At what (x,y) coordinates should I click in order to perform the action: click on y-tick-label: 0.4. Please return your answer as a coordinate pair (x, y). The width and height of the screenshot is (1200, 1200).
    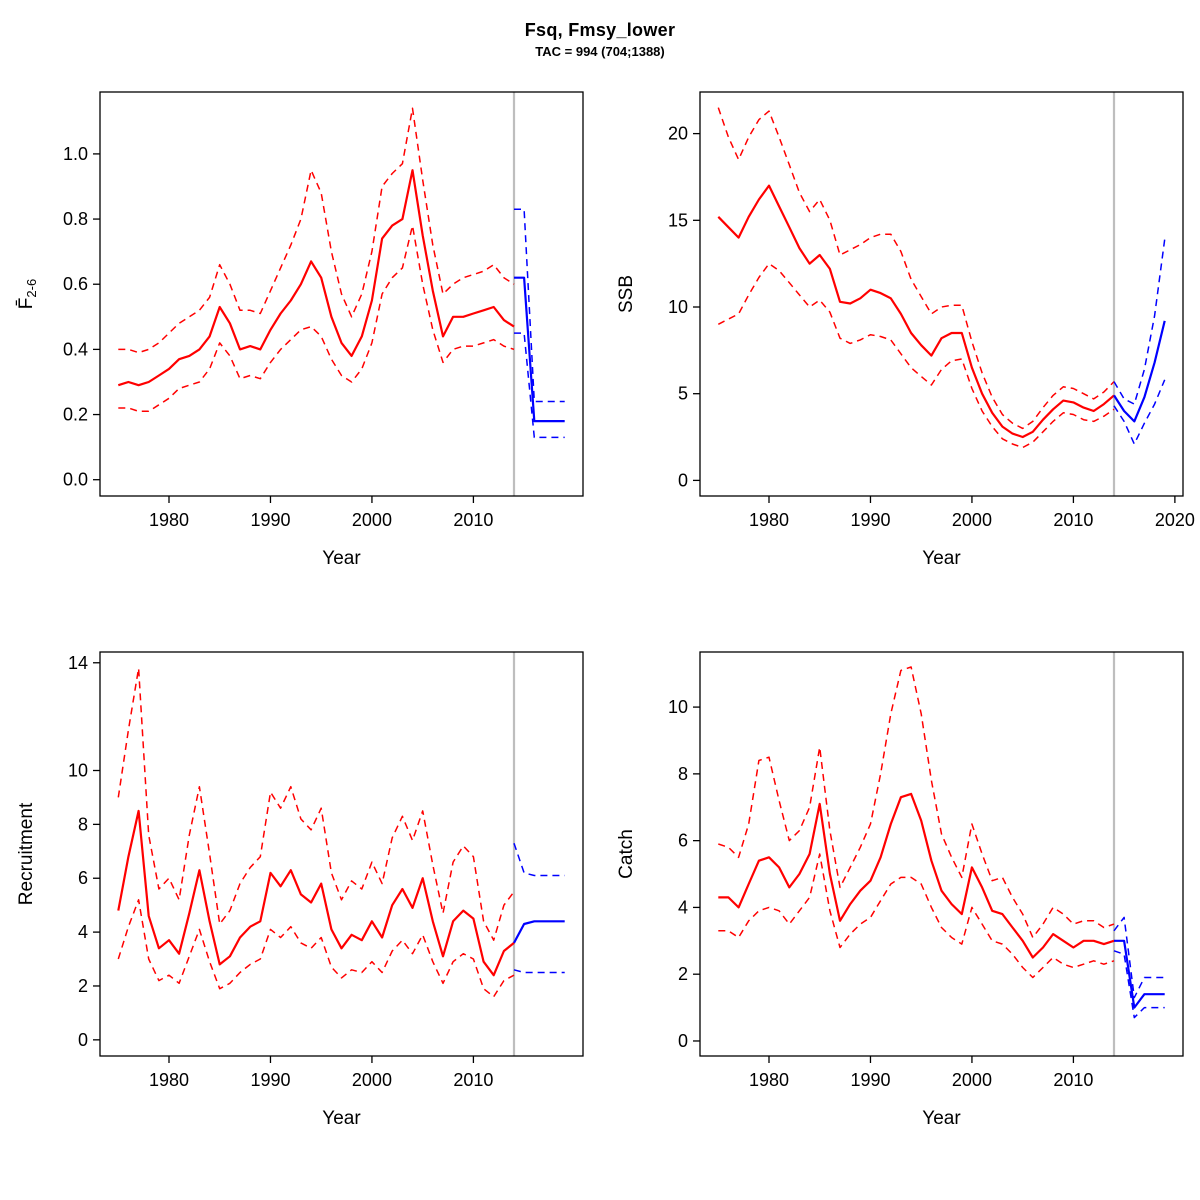
    Looking at the image, I should click on (75, 349).